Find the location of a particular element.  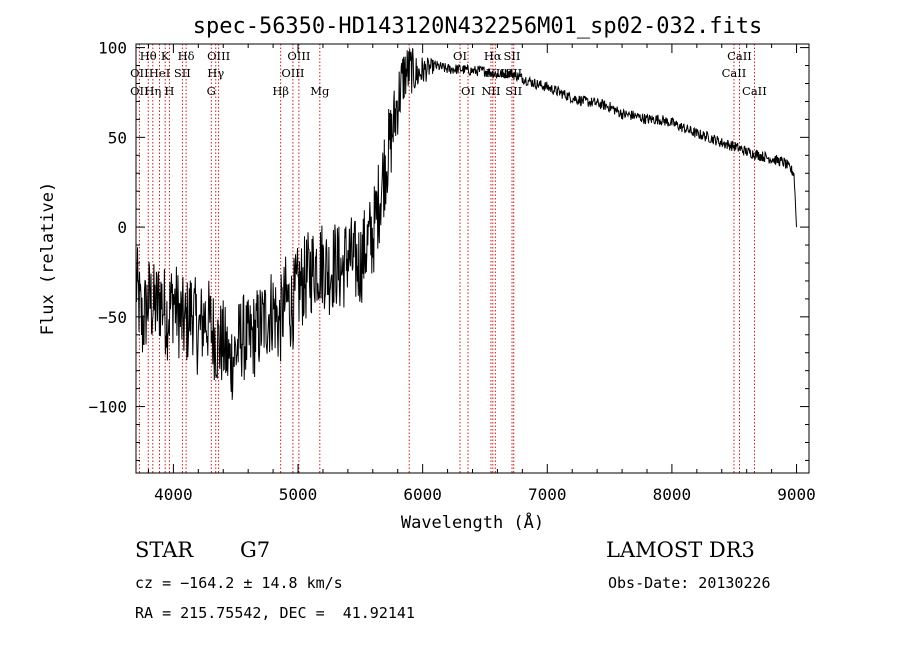

object-class: STAR is located at coordinates (164, 550).